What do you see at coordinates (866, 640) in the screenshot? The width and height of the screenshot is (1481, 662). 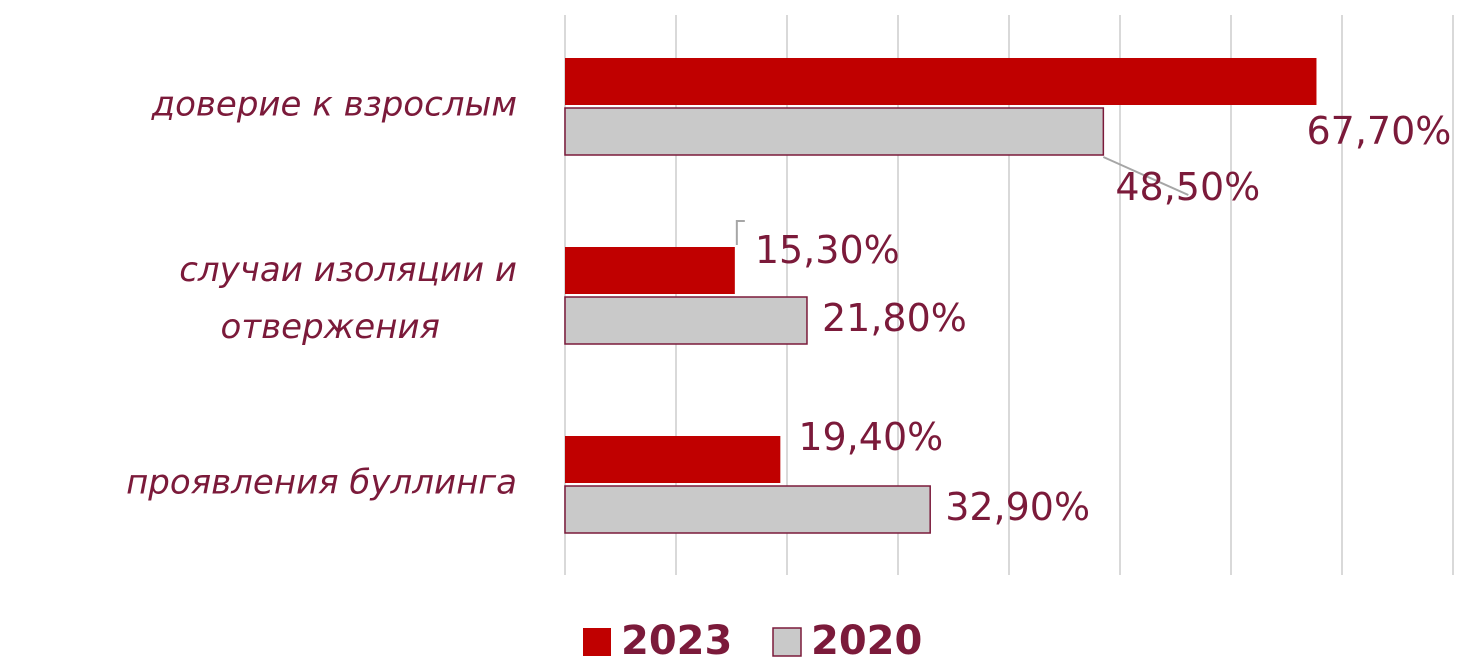 I see `legend-label: 2020` at bounding box center [866, 640].